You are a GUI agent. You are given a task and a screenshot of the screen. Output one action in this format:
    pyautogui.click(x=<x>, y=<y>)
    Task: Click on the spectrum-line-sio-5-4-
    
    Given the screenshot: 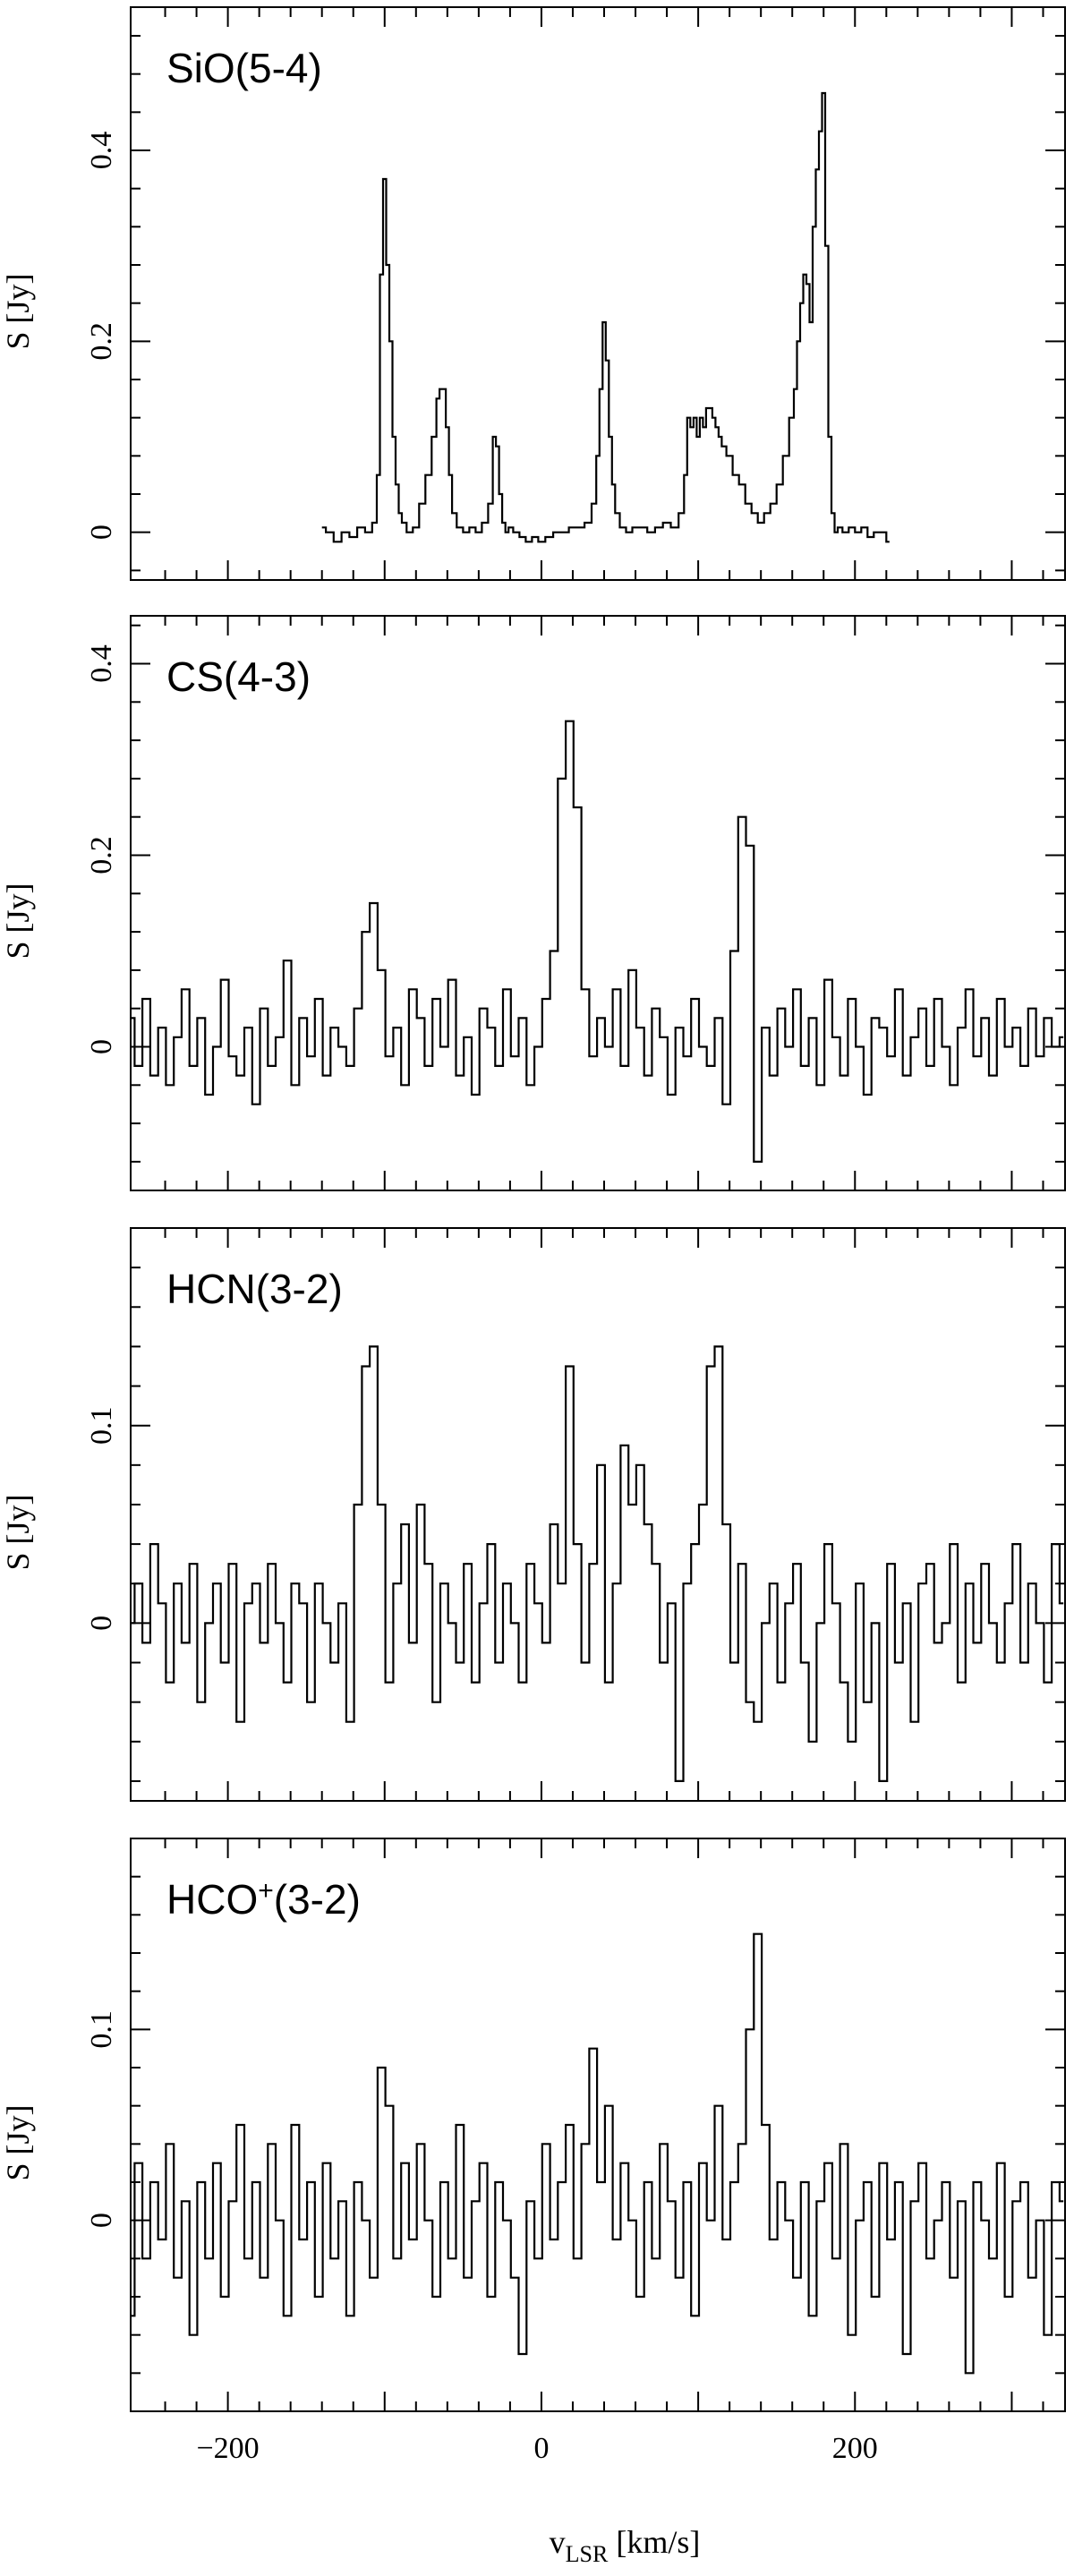 What is the action you would take?
    pyautogui.click(x=605, y=317)
    